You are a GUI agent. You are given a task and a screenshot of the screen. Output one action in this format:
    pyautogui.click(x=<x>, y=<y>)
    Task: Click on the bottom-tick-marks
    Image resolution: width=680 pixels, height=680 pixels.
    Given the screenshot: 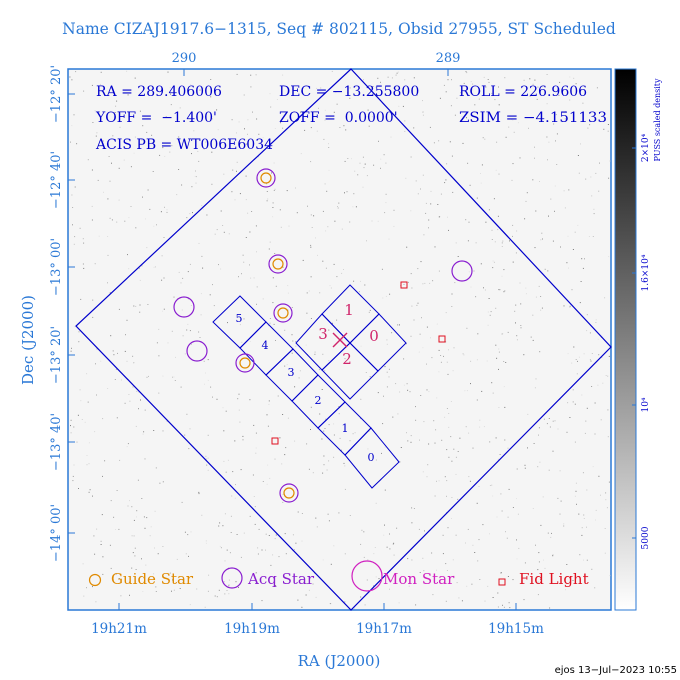 What is the action you would take?
    pyautogui.click(x=317, y=606)
    